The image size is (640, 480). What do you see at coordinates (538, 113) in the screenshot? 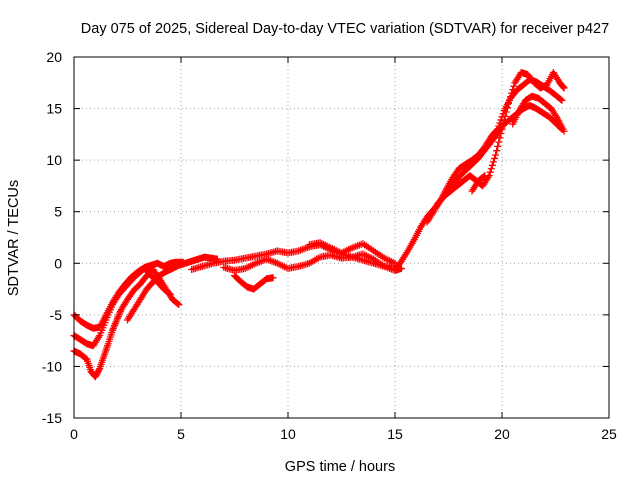
I see `series-track-l` at bounding box center [538, 113].